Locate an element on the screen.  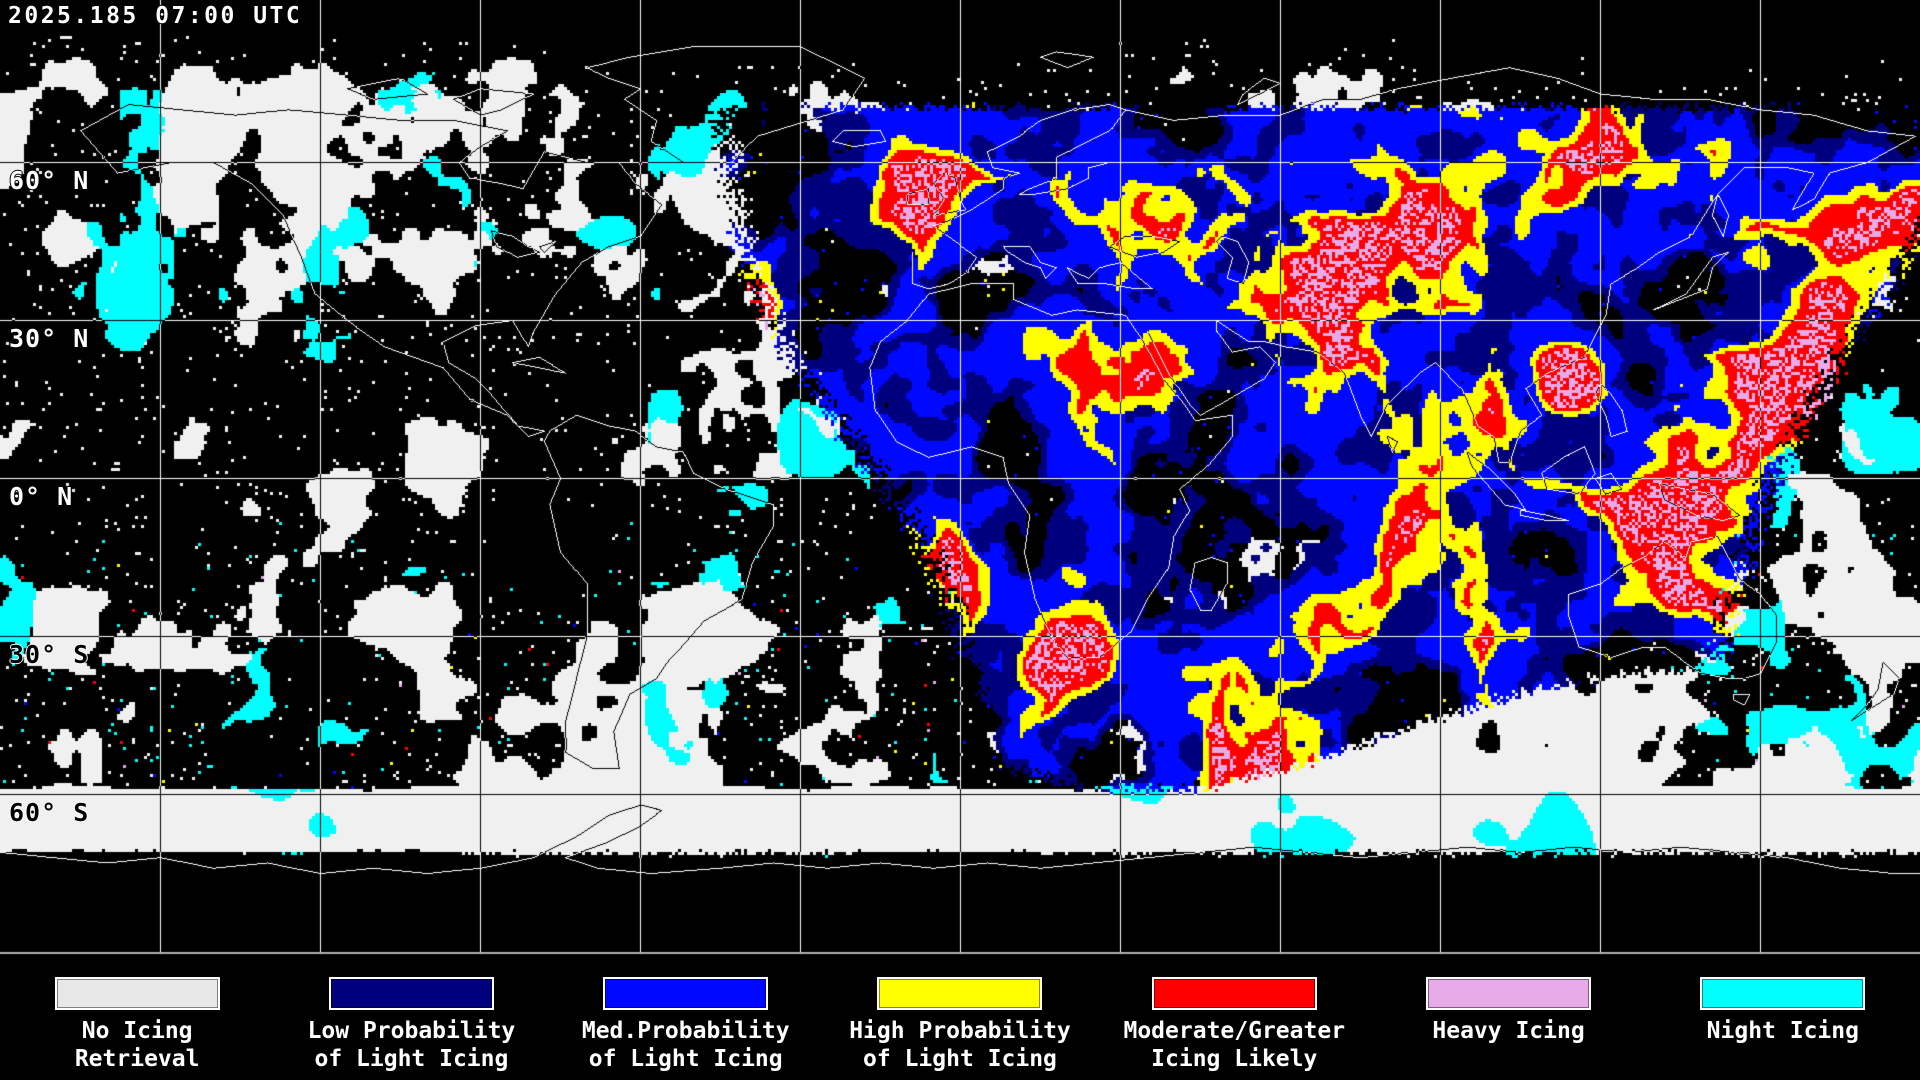
latitude-label-60s: 60° S is located at coordinates (49, 812).